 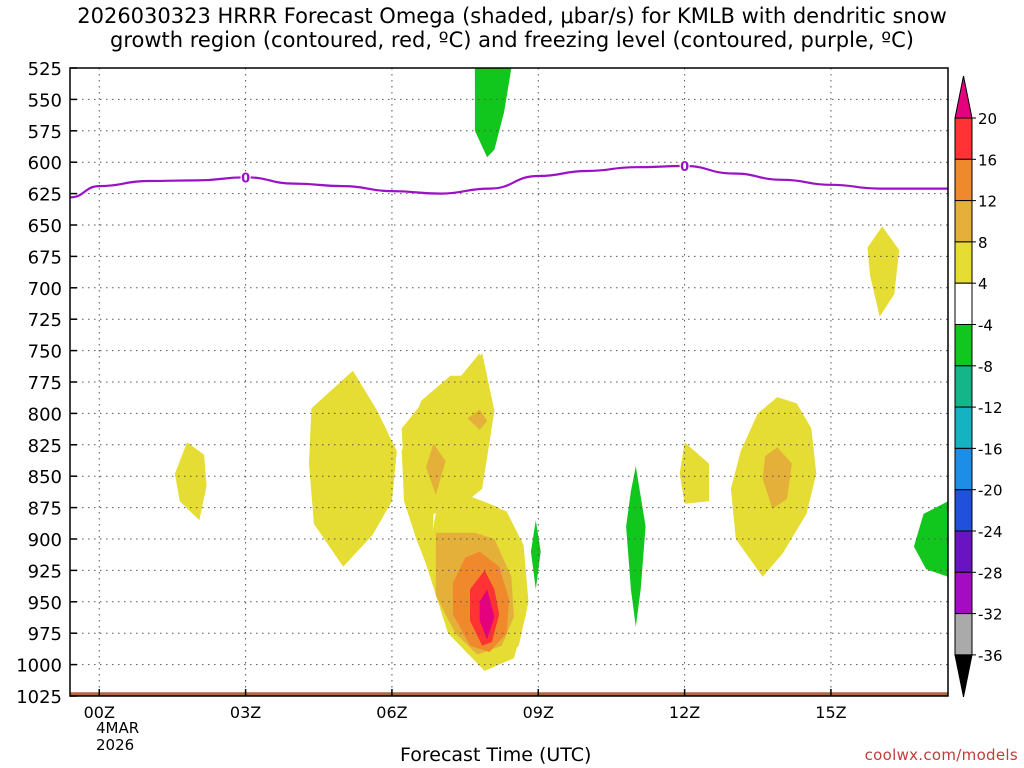 I want to click on x-tick-label: 15Z, so click(x=830, y=712).